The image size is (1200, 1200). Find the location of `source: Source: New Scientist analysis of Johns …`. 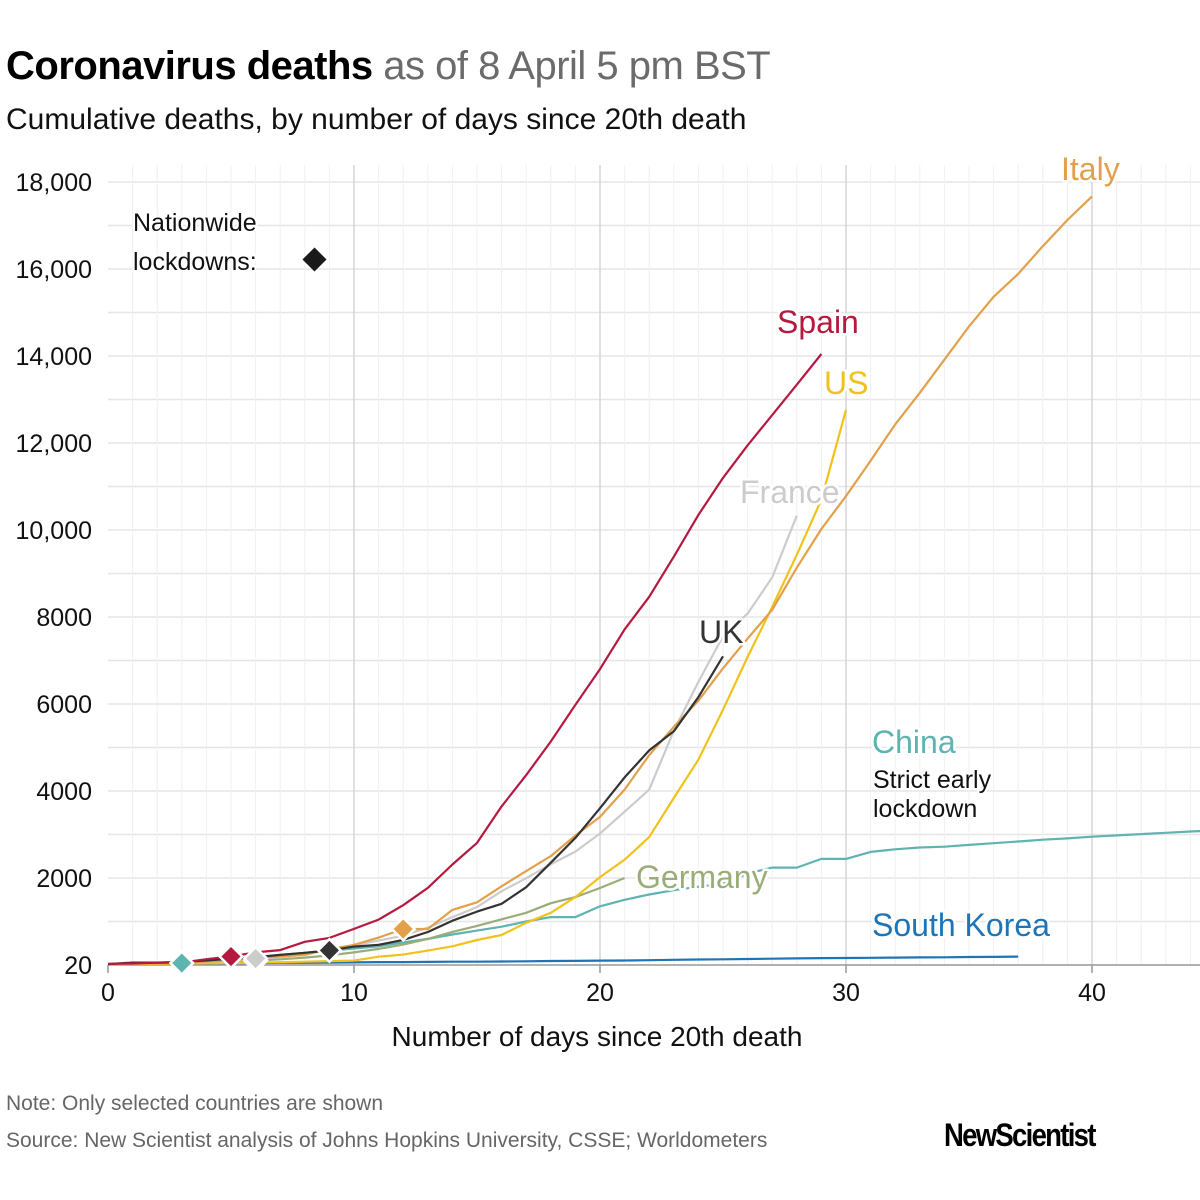

source: Source: New Scientist analysis of Johns … is located at coordinates (387, 1140).